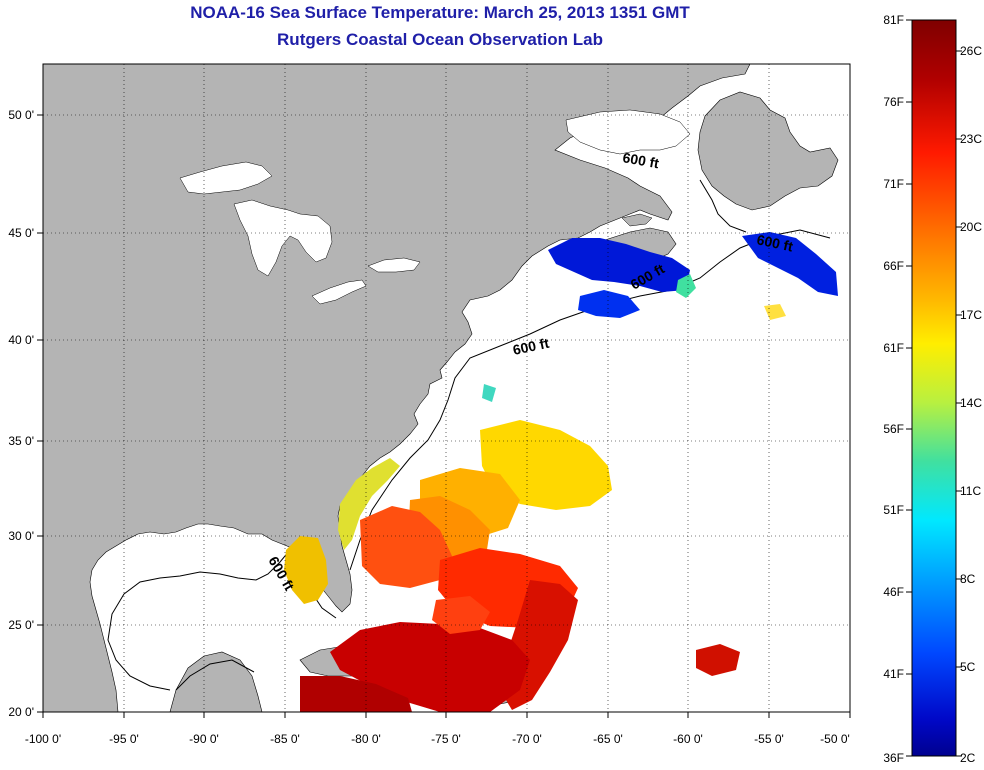 The image size is (984, 770). Describe the element at coordinates (893, 348) in the screenshot. I see `colorbar-f-label: 61F` at that location.